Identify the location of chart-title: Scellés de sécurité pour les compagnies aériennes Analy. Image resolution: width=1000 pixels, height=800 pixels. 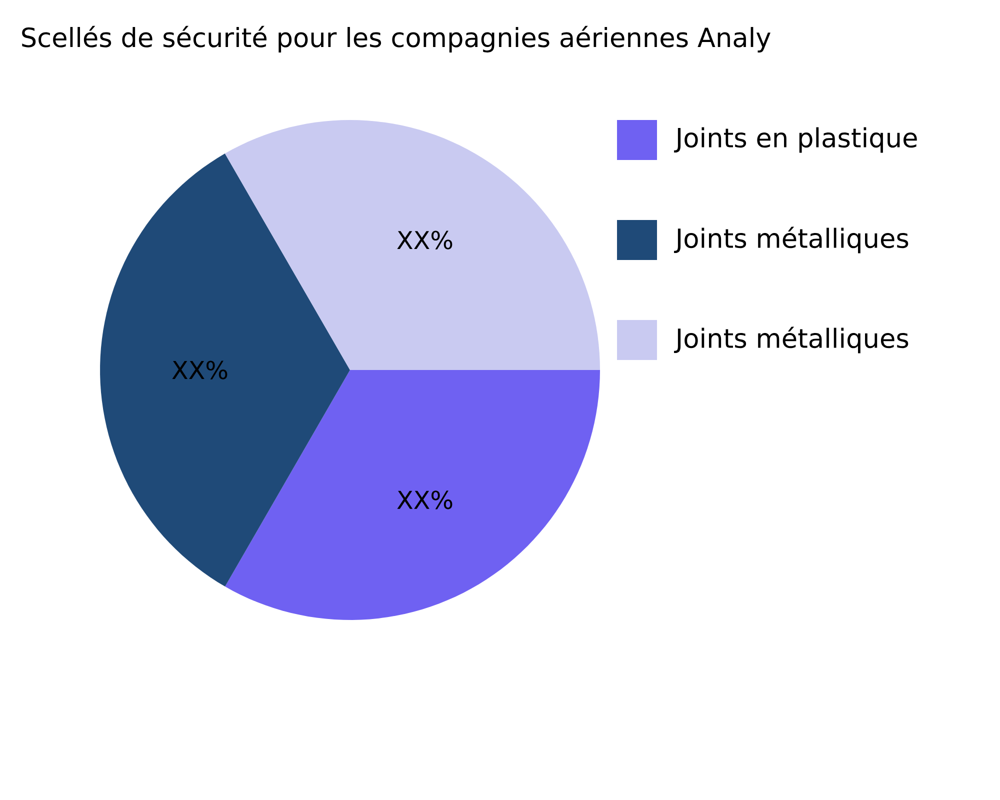
(396, 39).